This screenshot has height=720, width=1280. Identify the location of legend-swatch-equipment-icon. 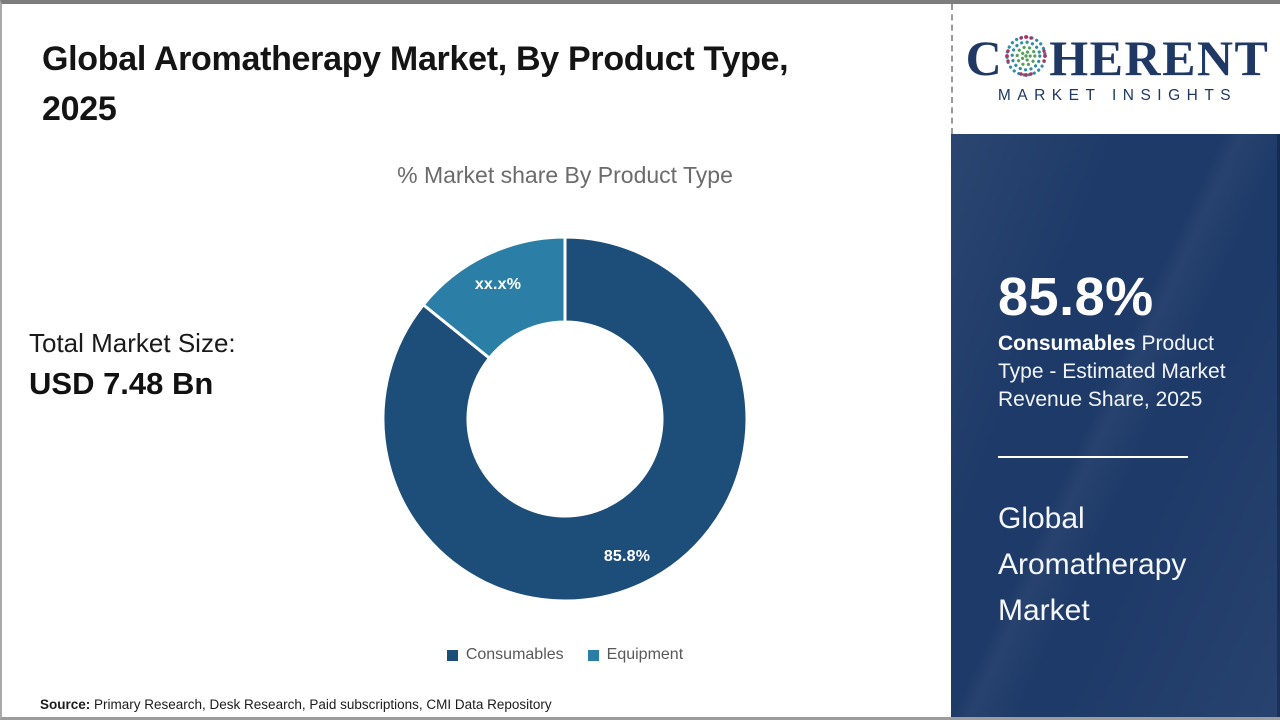
(593, 655).